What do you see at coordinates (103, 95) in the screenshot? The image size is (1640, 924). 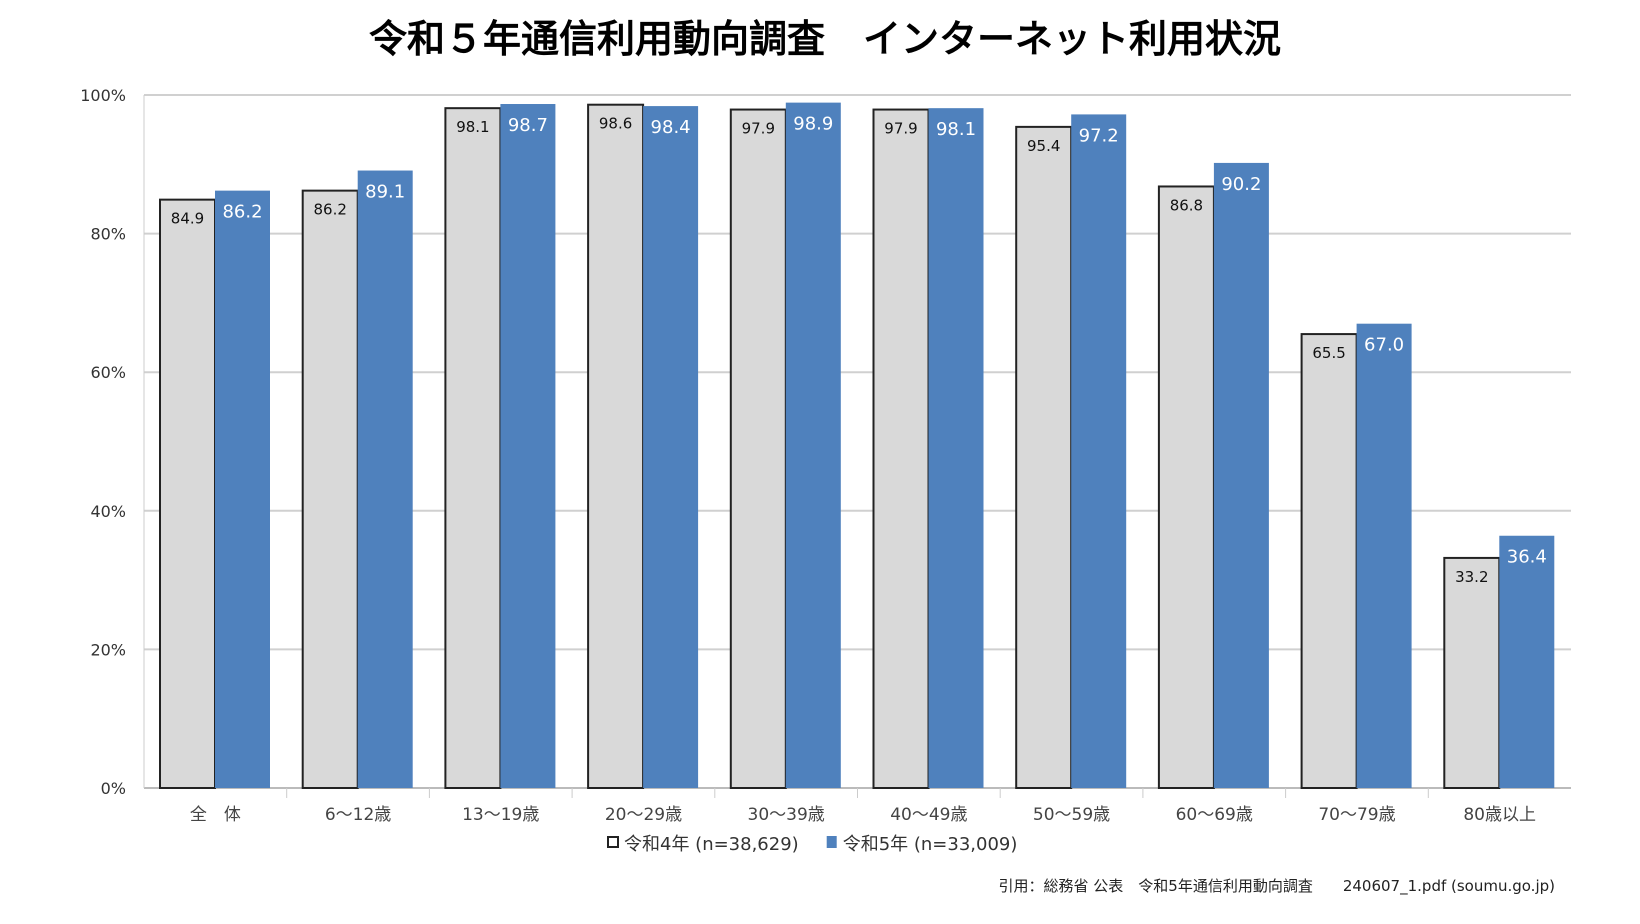 I see `y-tick-label: 100%` at bounding box center [103, 95].